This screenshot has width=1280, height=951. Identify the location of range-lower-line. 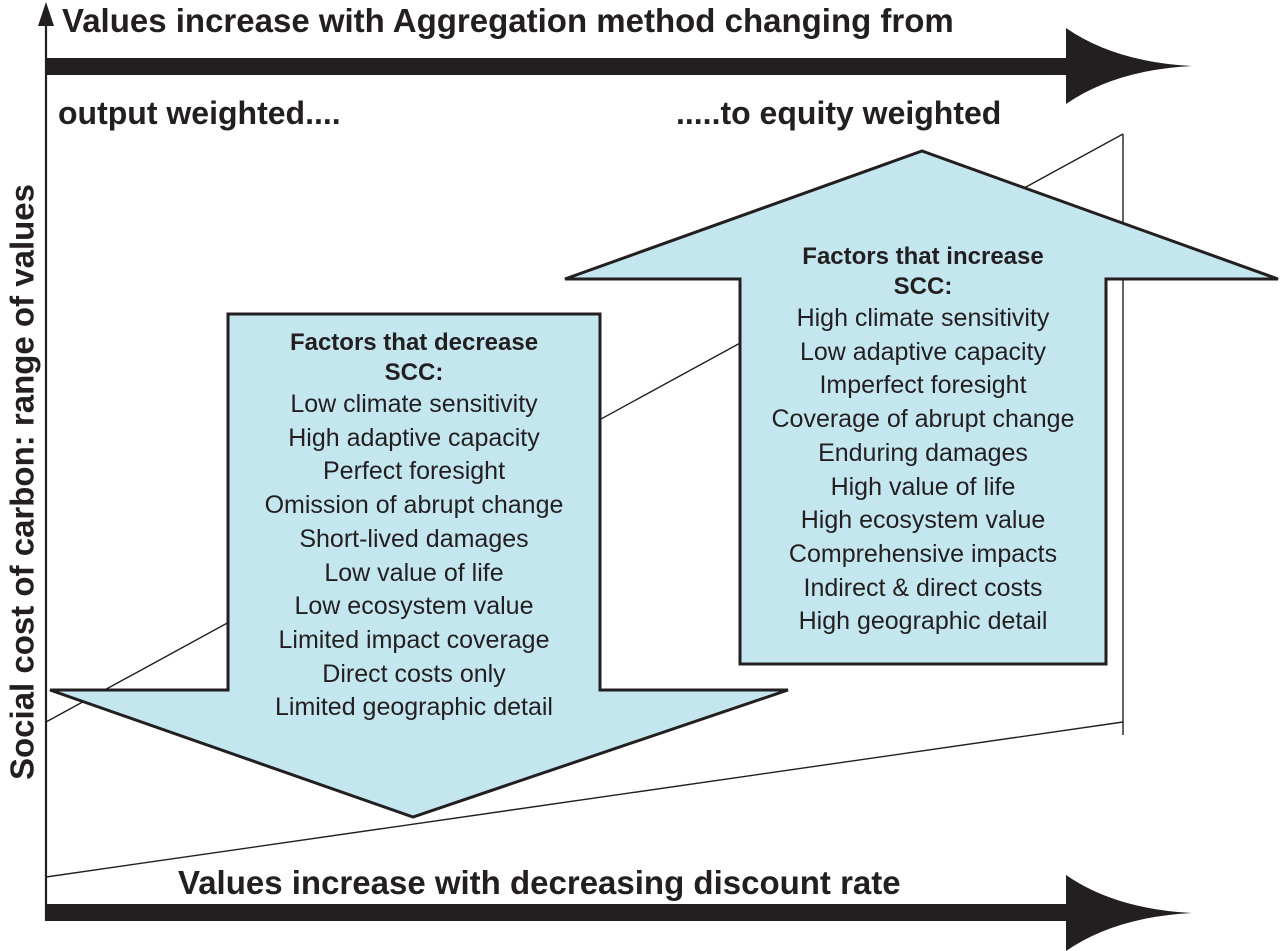
(584, 799).